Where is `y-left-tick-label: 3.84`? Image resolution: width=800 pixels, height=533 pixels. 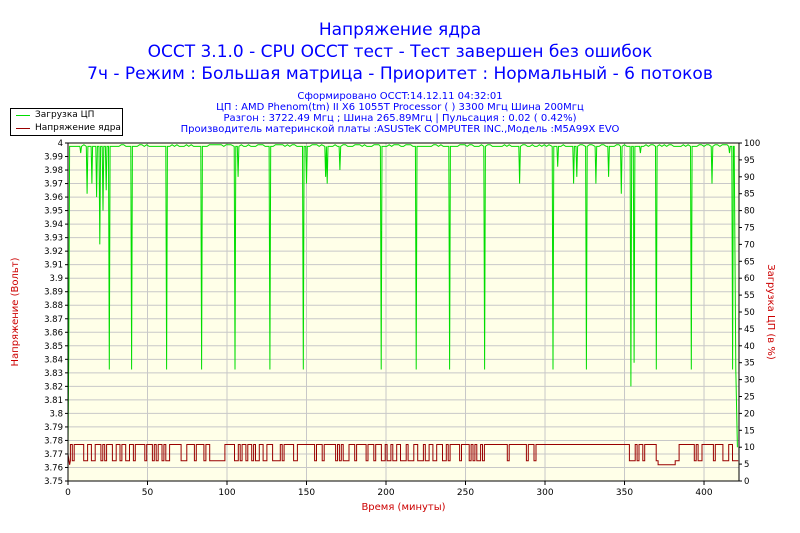 y-left-tick-label: 3.84 is located at coordinates (53, 360).